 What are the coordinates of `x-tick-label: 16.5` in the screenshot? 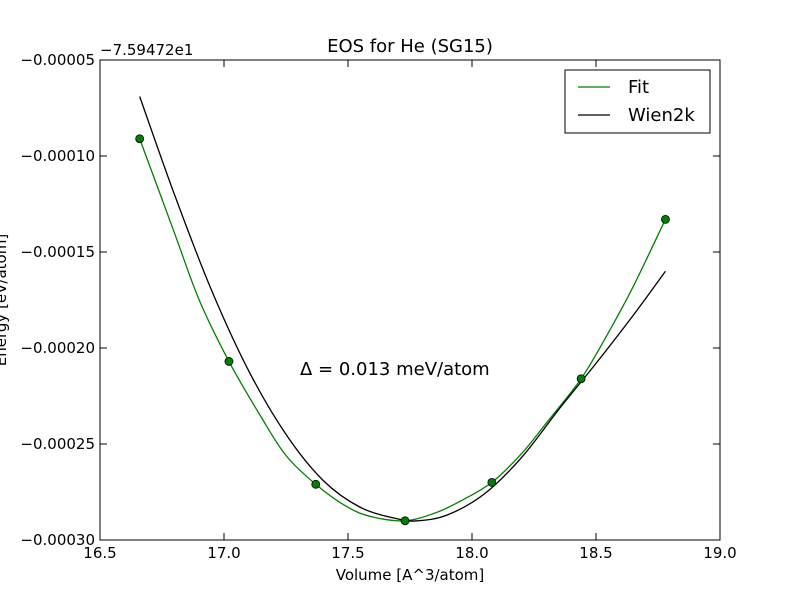 It's located at (99, 553).